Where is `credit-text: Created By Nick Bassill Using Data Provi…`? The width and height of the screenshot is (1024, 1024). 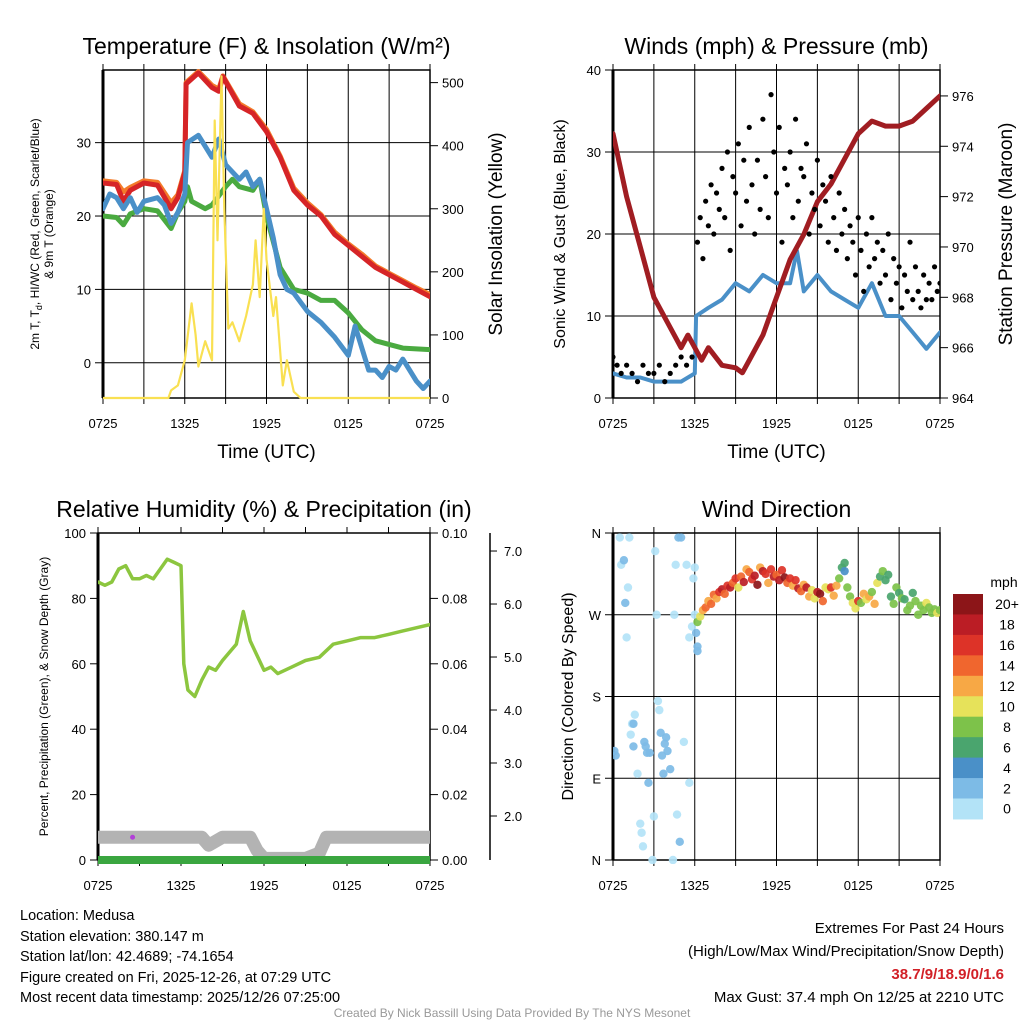
credit-text: Created By Nick Bassill Using Data Provi… is located at coordinates (512, 1013).